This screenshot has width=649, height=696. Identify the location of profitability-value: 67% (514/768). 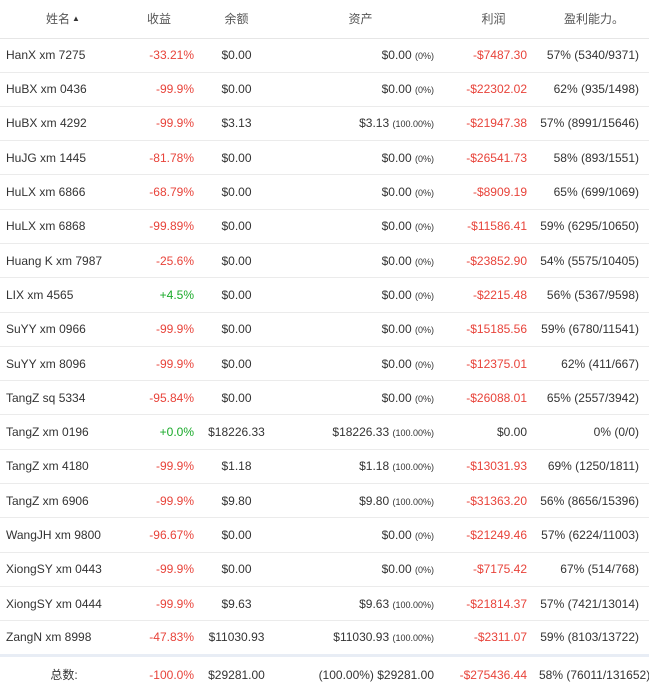
(594, 569).